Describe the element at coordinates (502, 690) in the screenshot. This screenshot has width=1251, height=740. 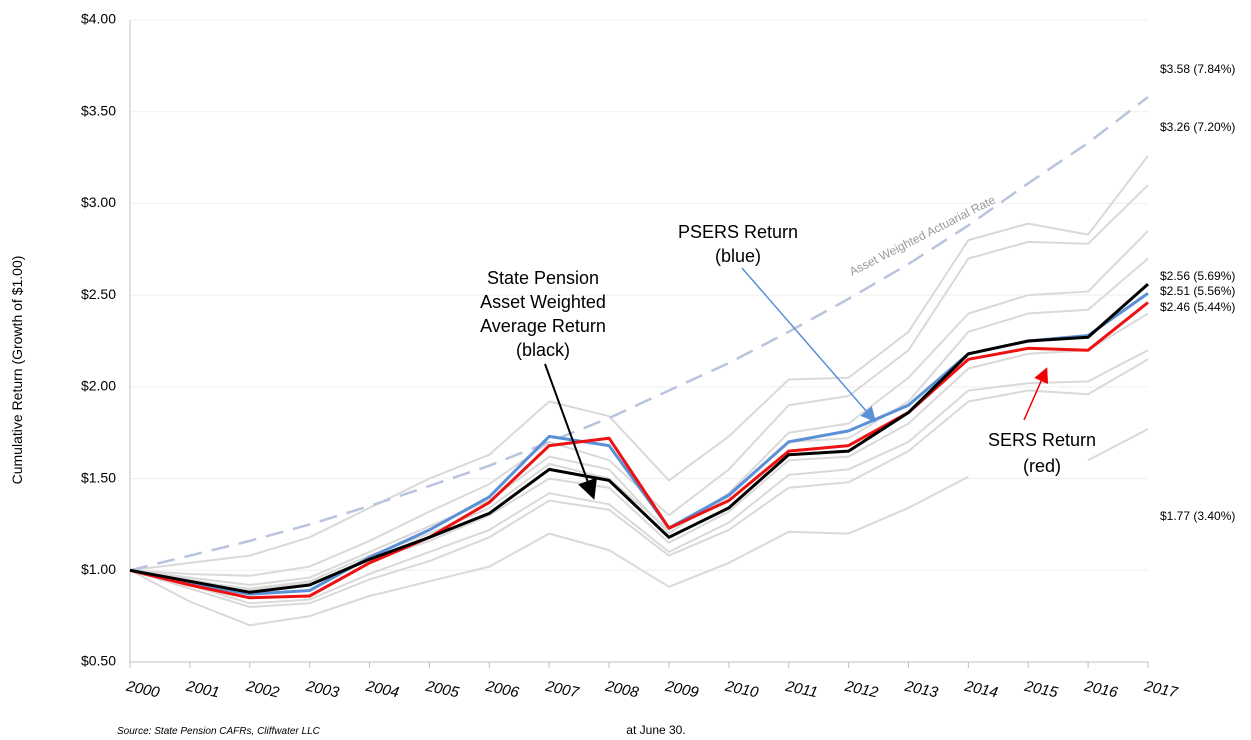
I see `x-tick-label: 2006` at that location.